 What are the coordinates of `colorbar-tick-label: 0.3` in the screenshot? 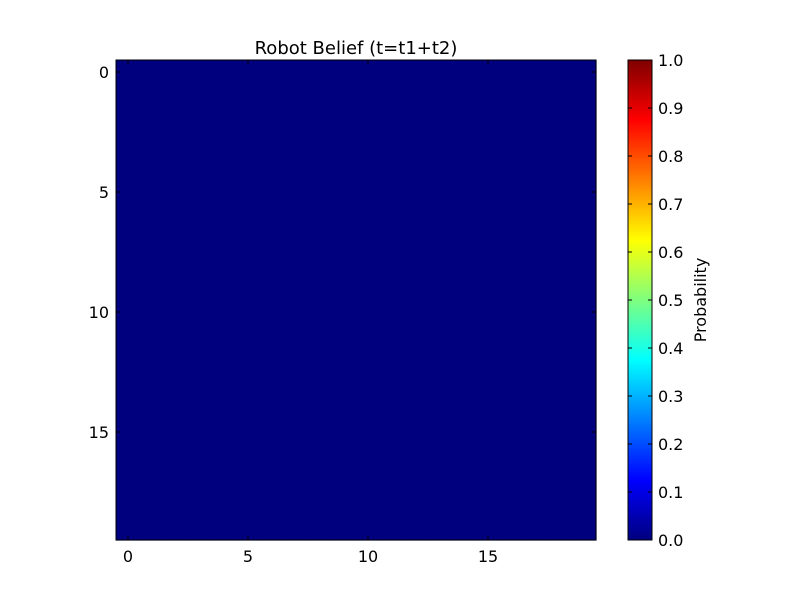 It's located at (670, 396).